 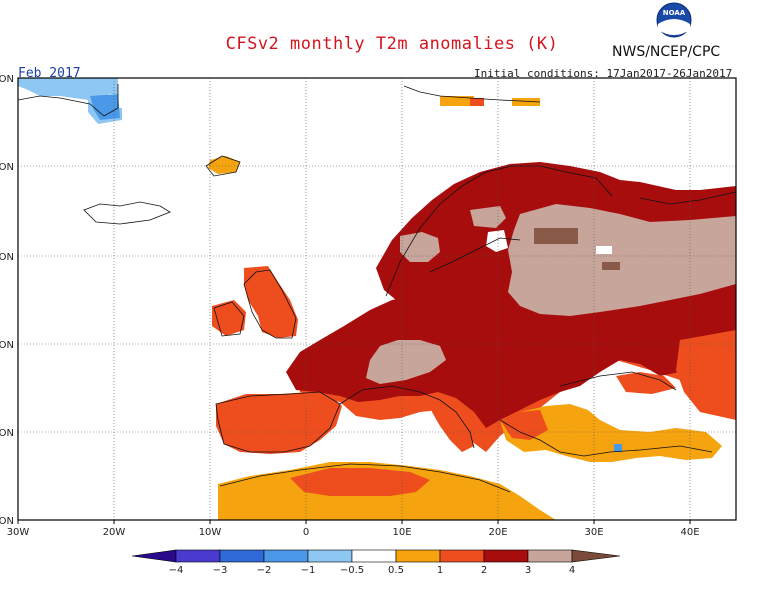 What do you see at coordinates (308, 570) in the screenshot?
I see `colorbar-label: −1` at bounding box center [308, 570].